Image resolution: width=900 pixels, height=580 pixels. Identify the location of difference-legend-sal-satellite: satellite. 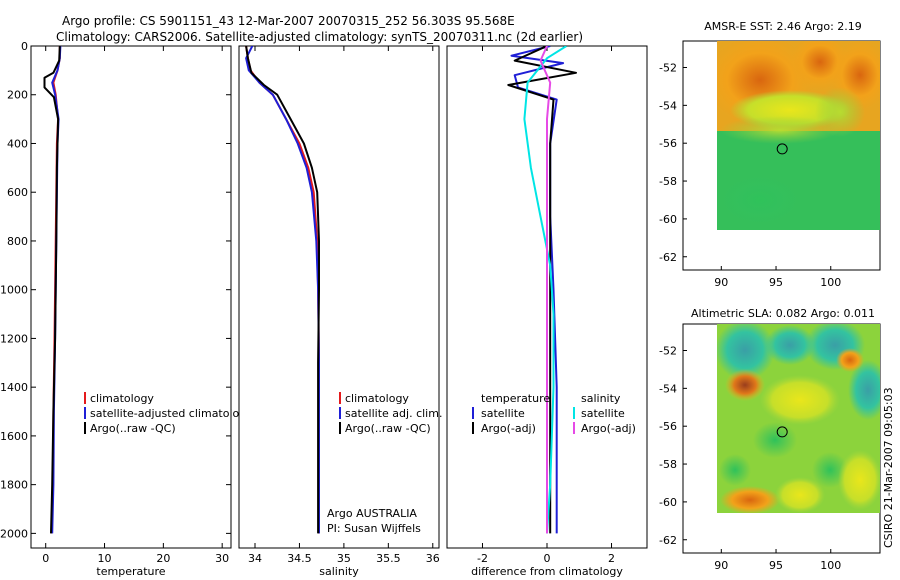
(603, 413).